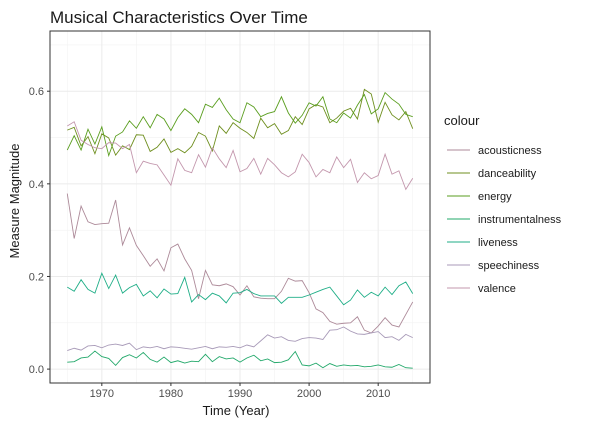 The image size is (590, 425). Describe the element at coordinates (510, 151) in the screenshot. I see `legend-label-acousticness: acousticness` at that location.